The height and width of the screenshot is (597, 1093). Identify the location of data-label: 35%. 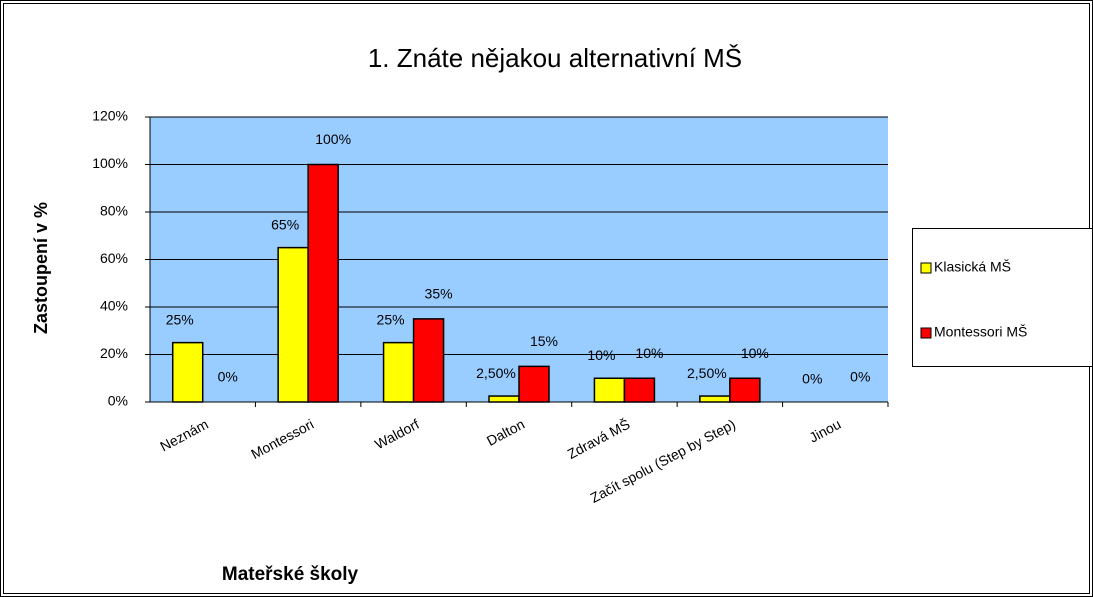
(439, 294).